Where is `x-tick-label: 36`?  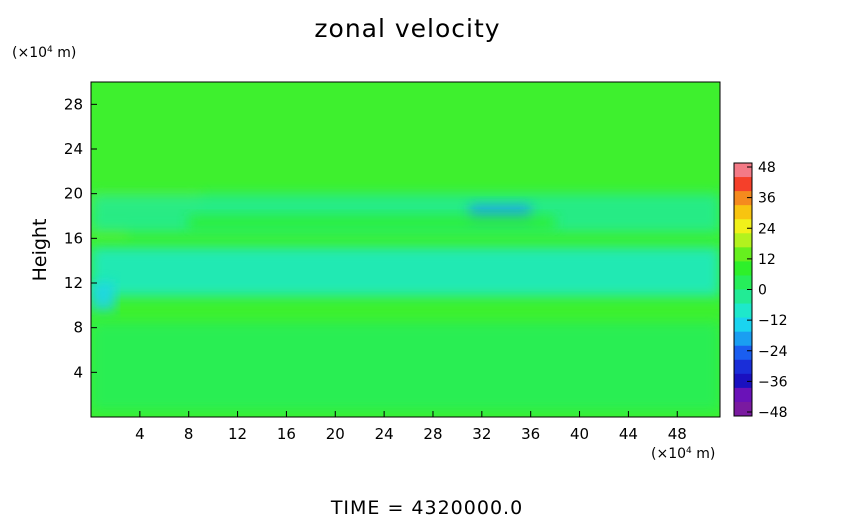
x-tick-label: 36 is located at coordinates (530, 434).